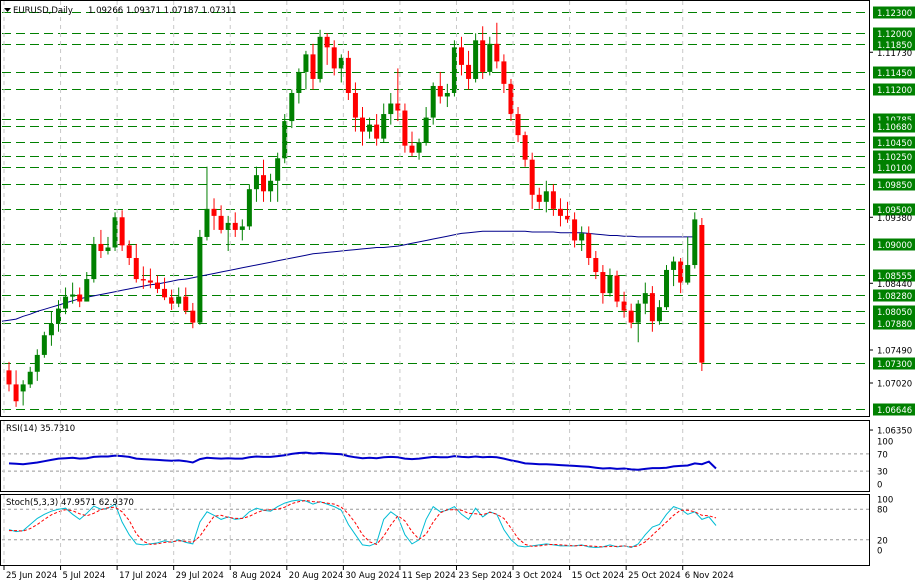  I want to click on stoch-panel, so click(435, 530).